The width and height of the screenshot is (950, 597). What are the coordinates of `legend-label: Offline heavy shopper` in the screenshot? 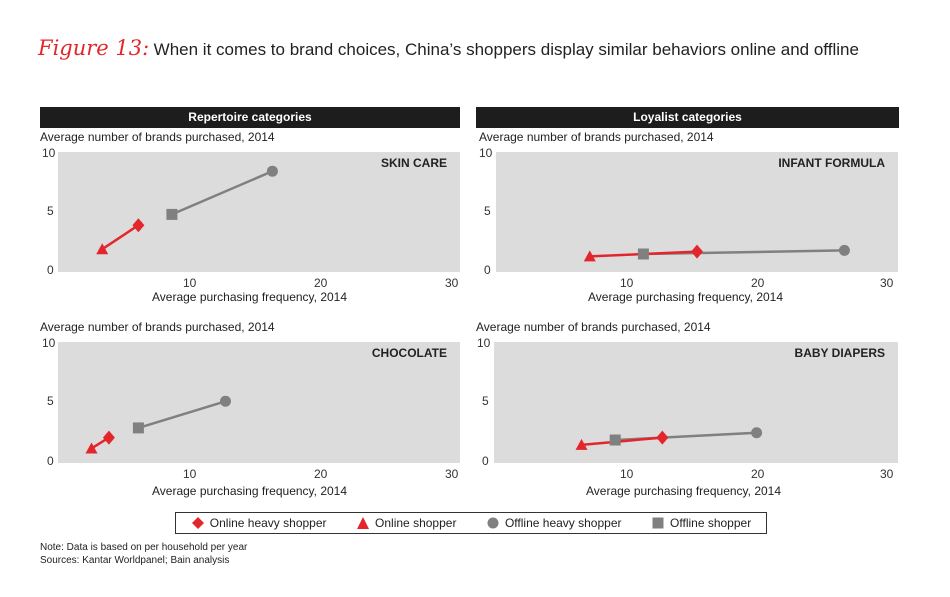 It's located at (563, 523).